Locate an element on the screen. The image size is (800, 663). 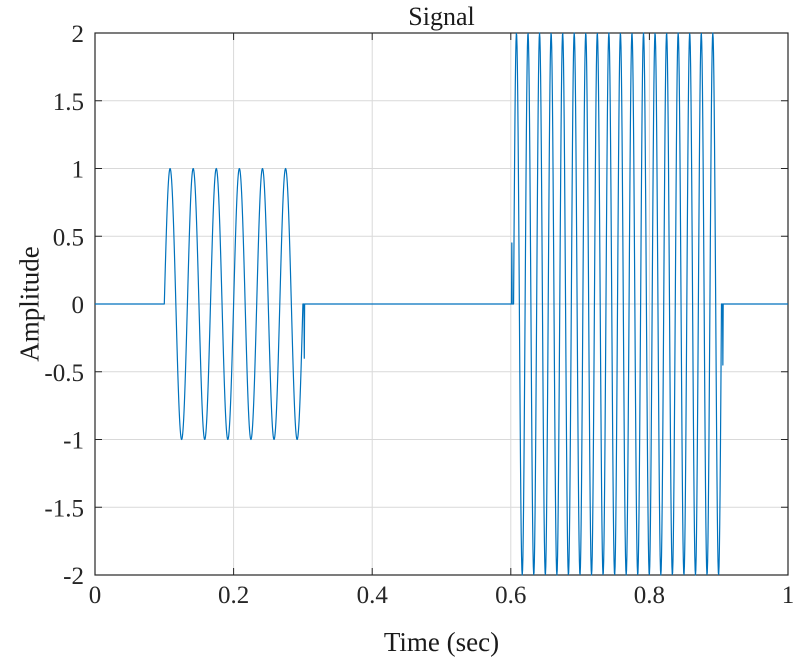
y-tick-label: -0.5 is located at coordinates (64, 373).